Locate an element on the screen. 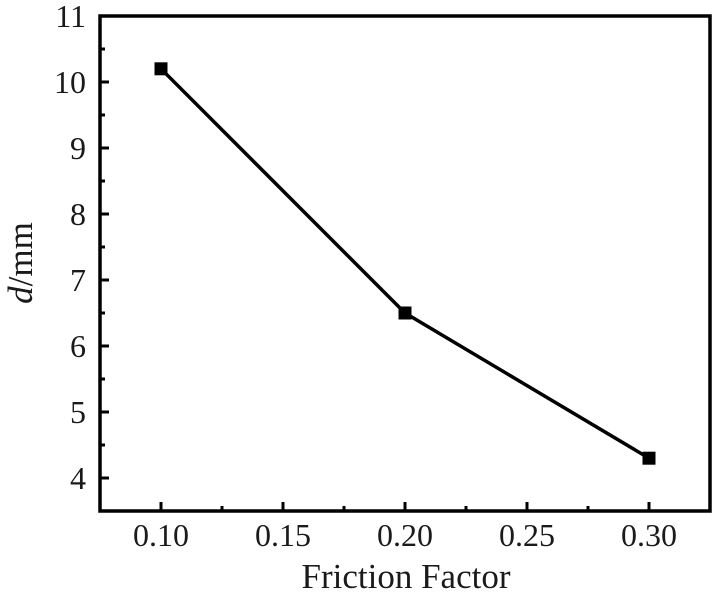  y-tick-label: 8 is located at coordinates (78, 214).